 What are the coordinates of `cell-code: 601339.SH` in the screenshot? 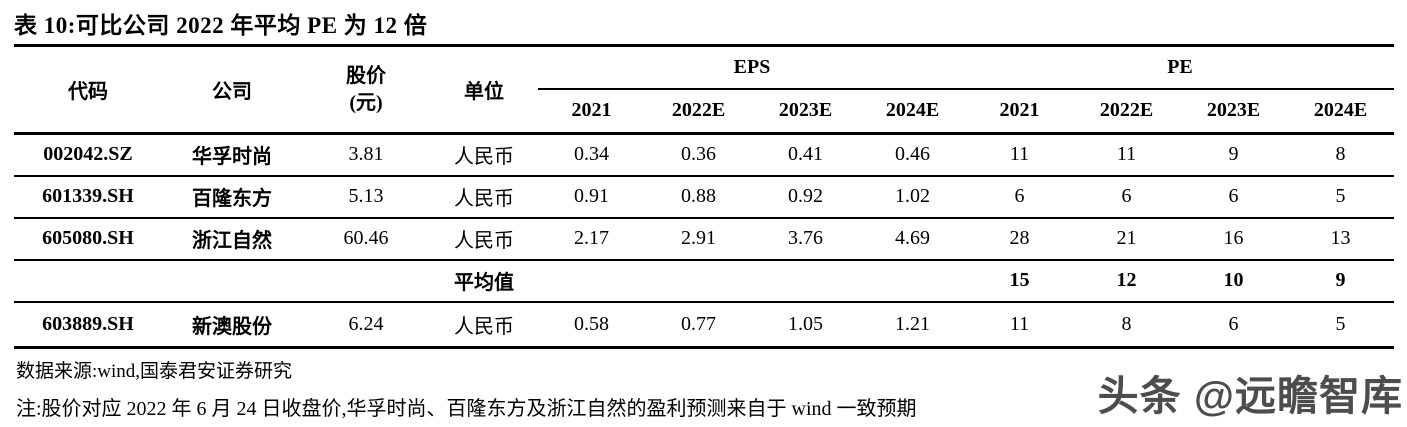 It's located at (88, 196).